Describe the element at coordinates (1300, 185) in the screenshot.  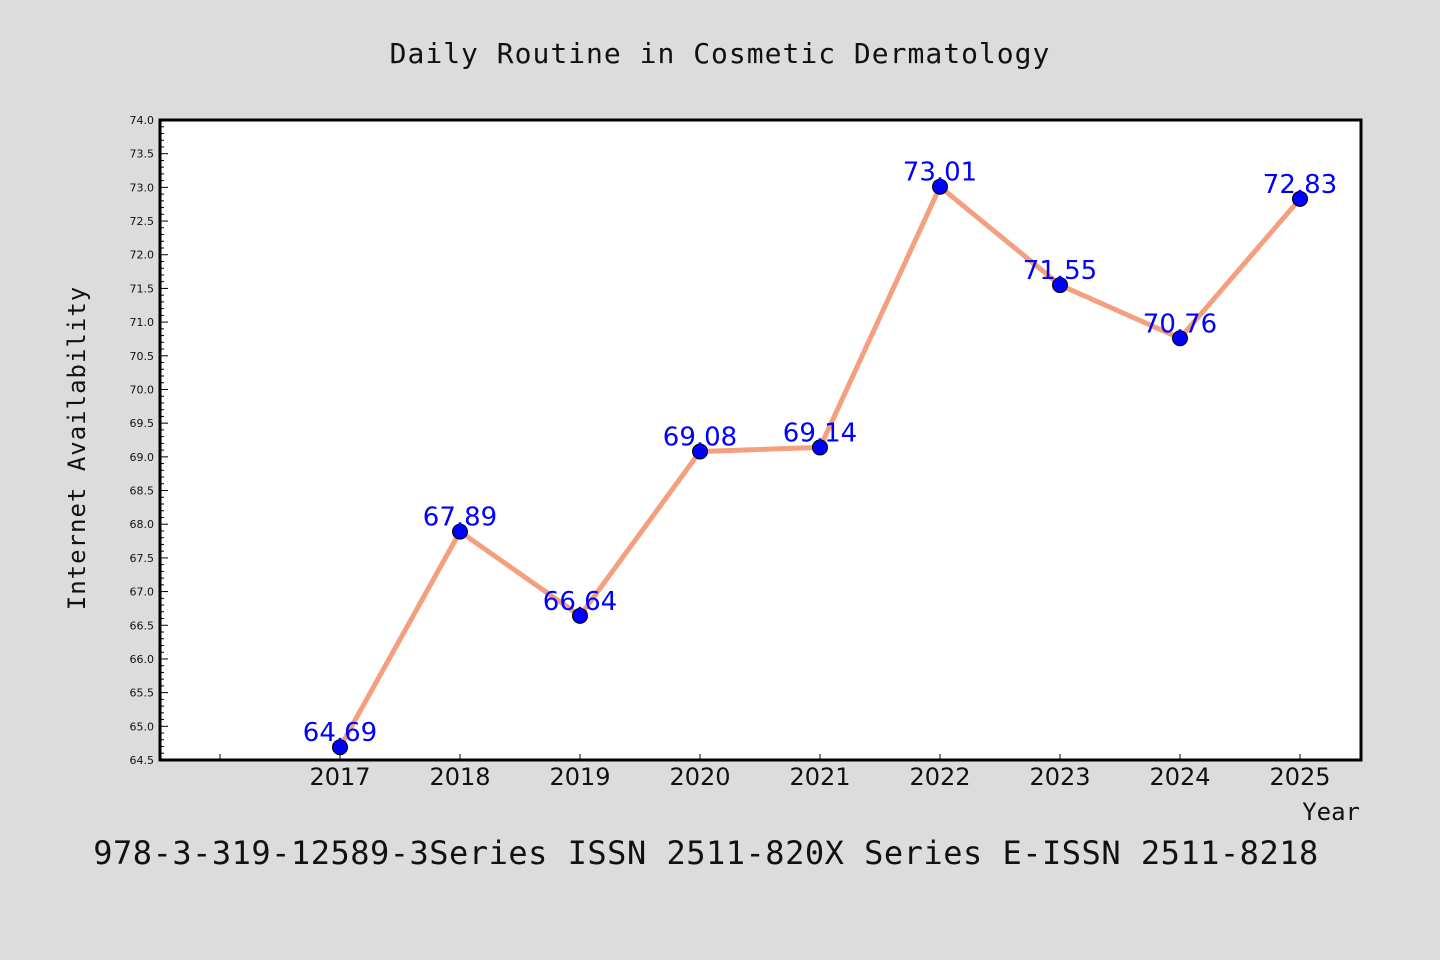
I see `data-label: 72.83` at that location.